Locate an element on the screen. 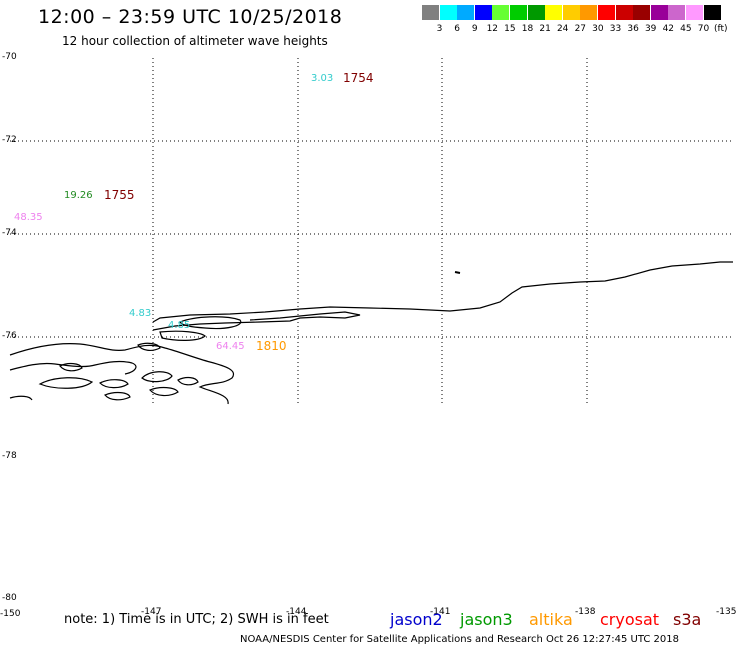 This screenshot has height=650, width=740. legend-unit: (ft) is located at coordinates (721, 29).